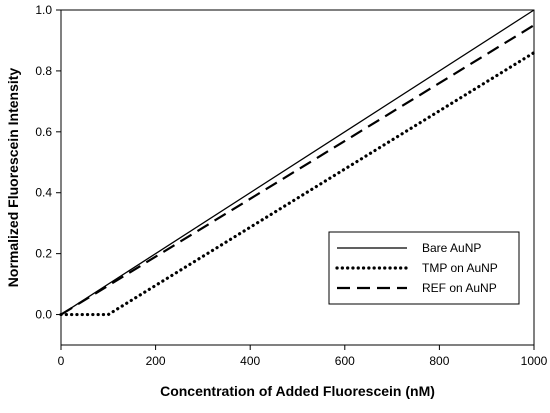 Image resolution: width=550 pixels, height=413 pixels. I want to click on y-tick-label: 0.2, so click(43, 254).